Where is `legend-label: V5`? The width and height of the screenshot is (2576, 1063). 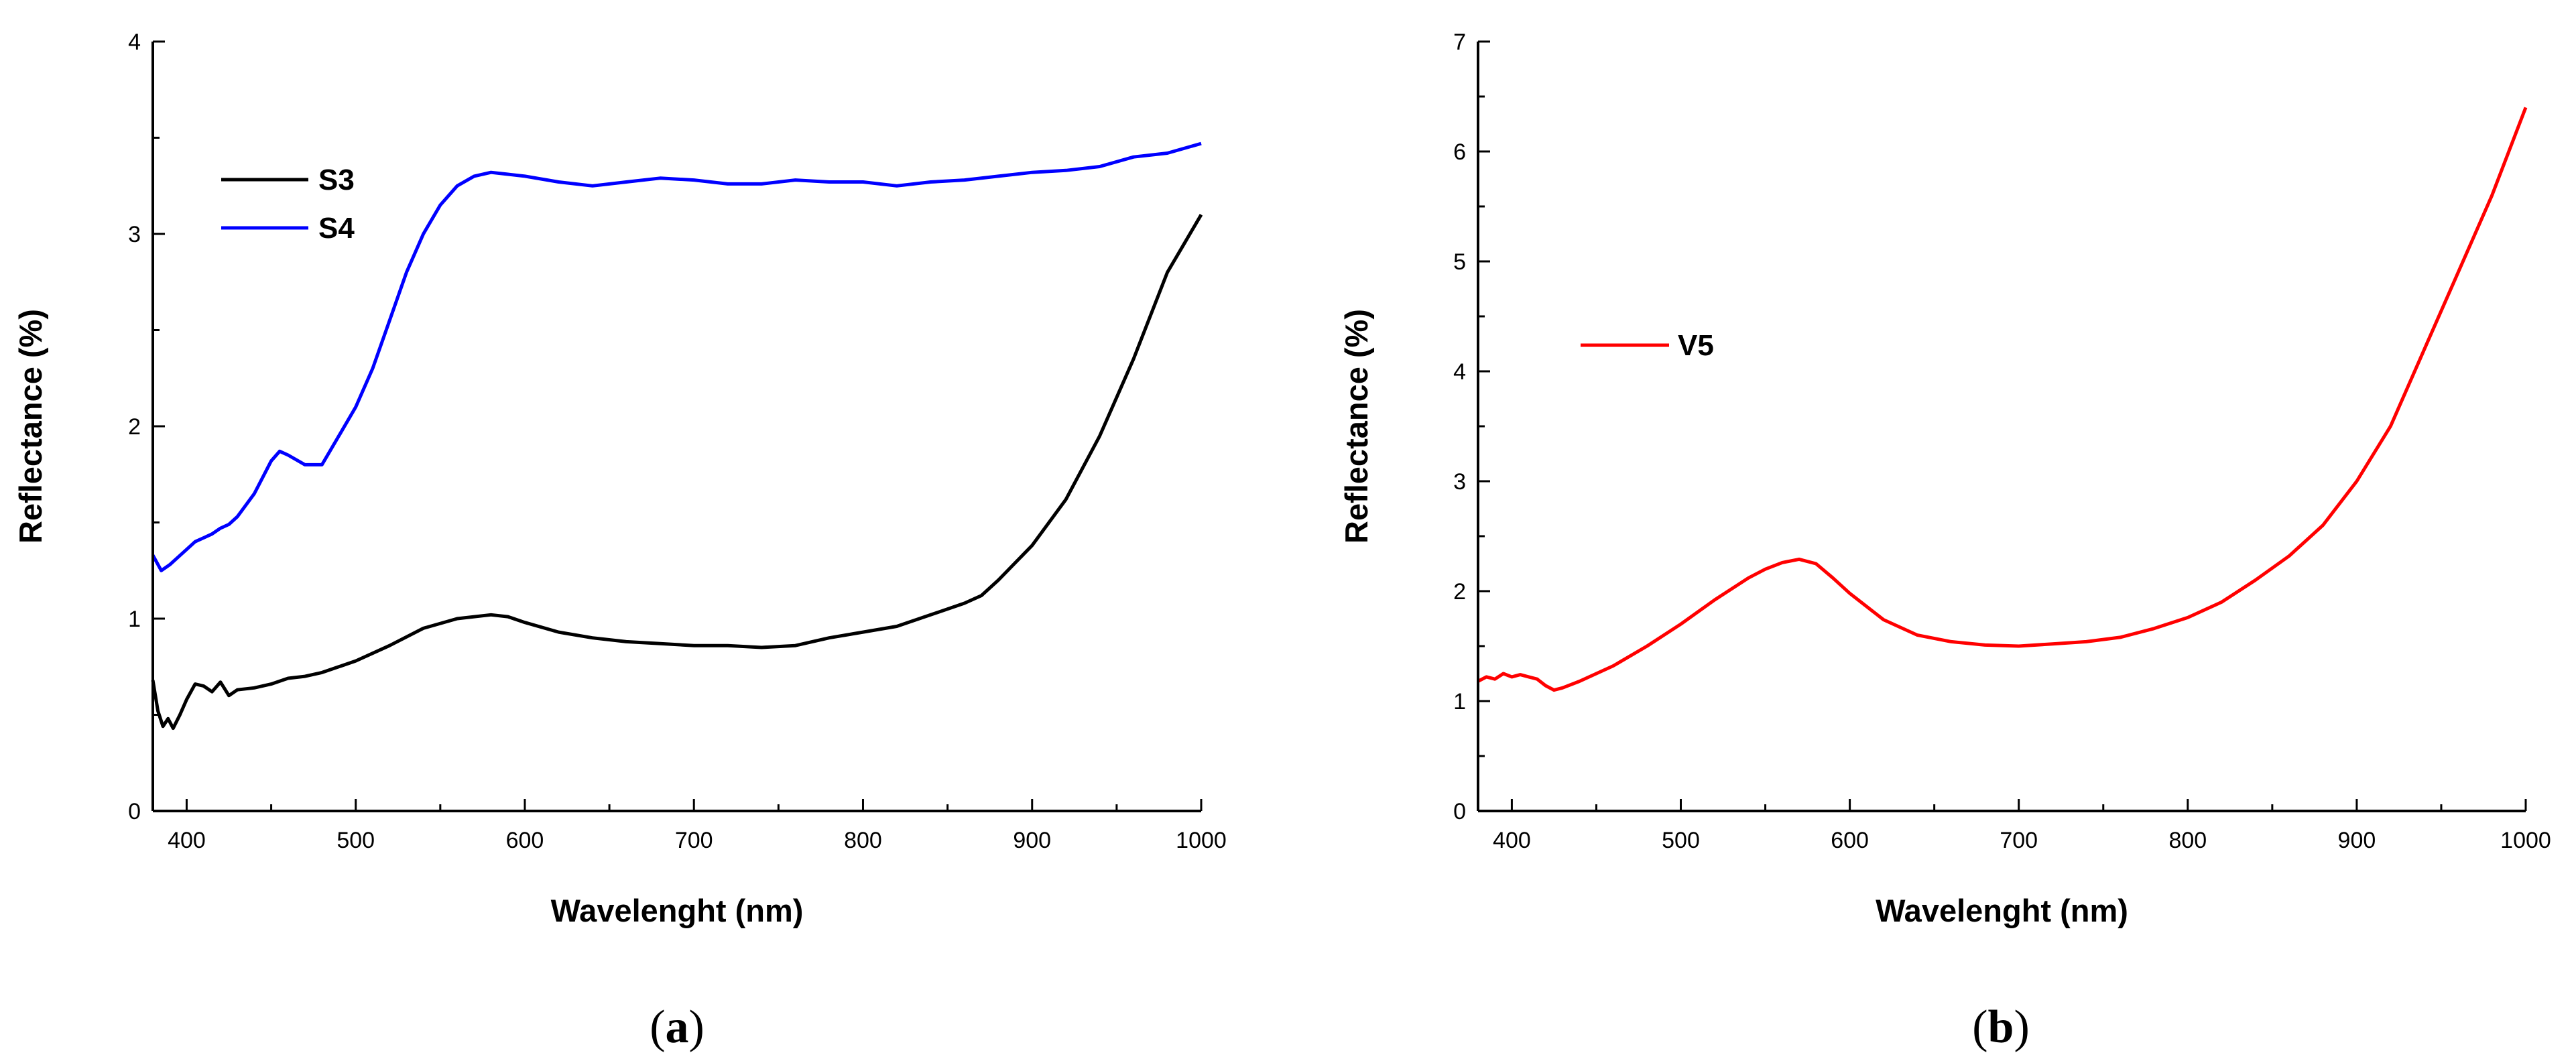
legend-label: V5 is located at coordinates (1696, 345).